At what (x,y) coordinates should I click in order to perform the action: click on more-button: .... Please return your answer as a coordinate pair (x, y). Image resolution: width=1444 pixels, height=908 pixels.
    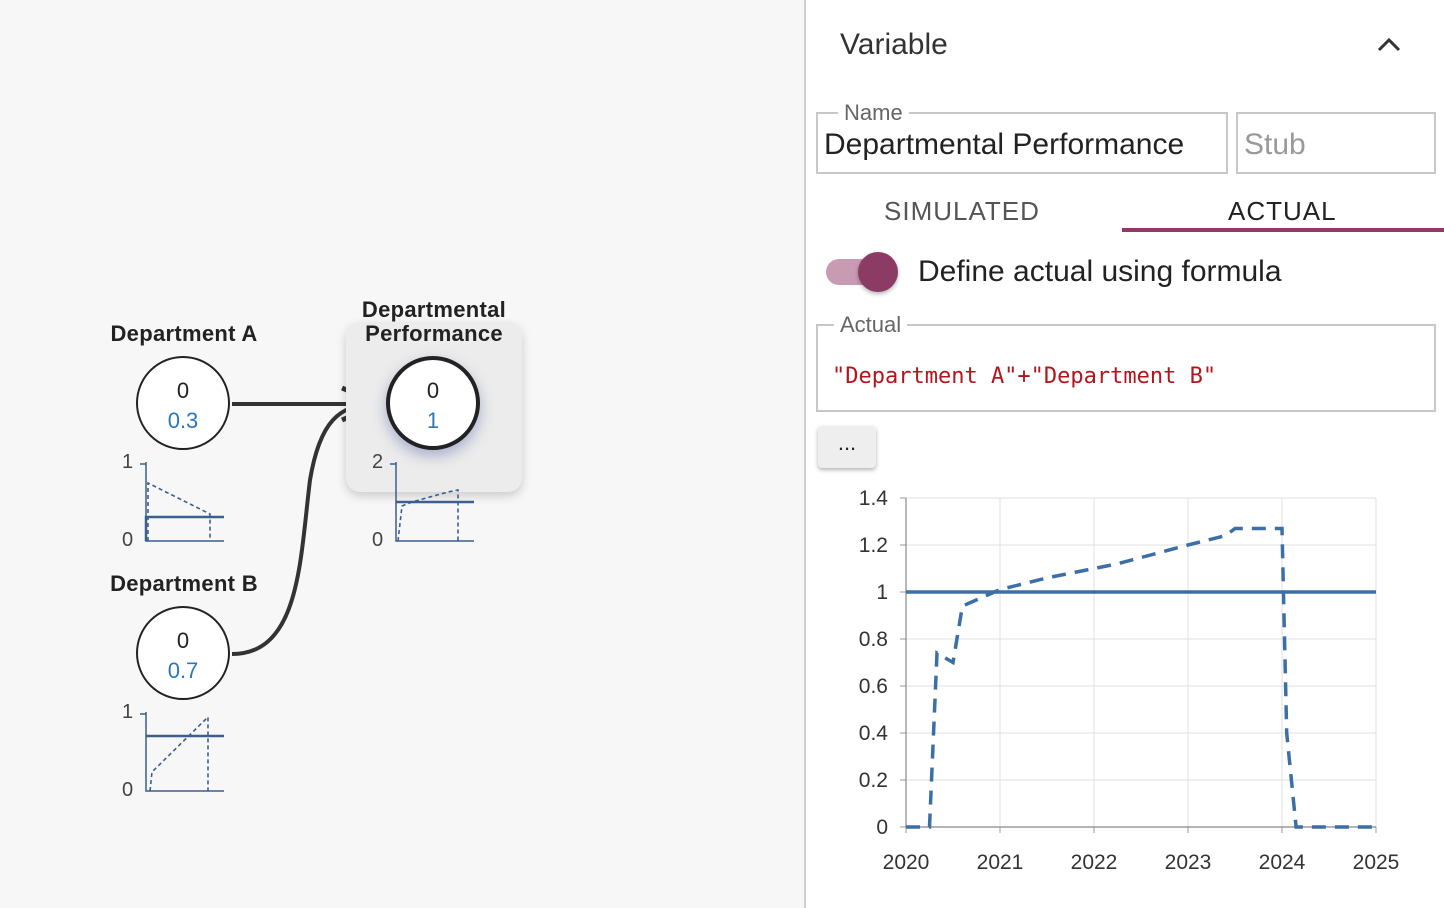
    Looking at the image, I should click on (847, 447).